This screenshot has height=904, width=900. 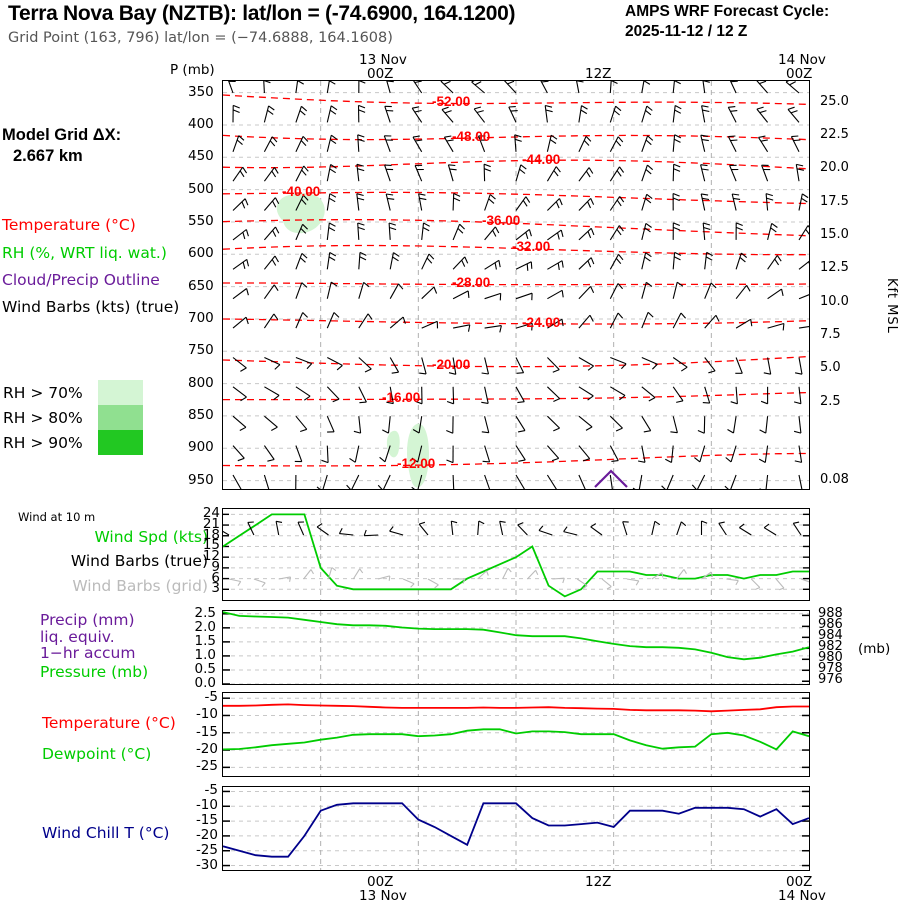 I want to click on bottom-time-day-0: 13 Nov, so click(x=383, y=896).